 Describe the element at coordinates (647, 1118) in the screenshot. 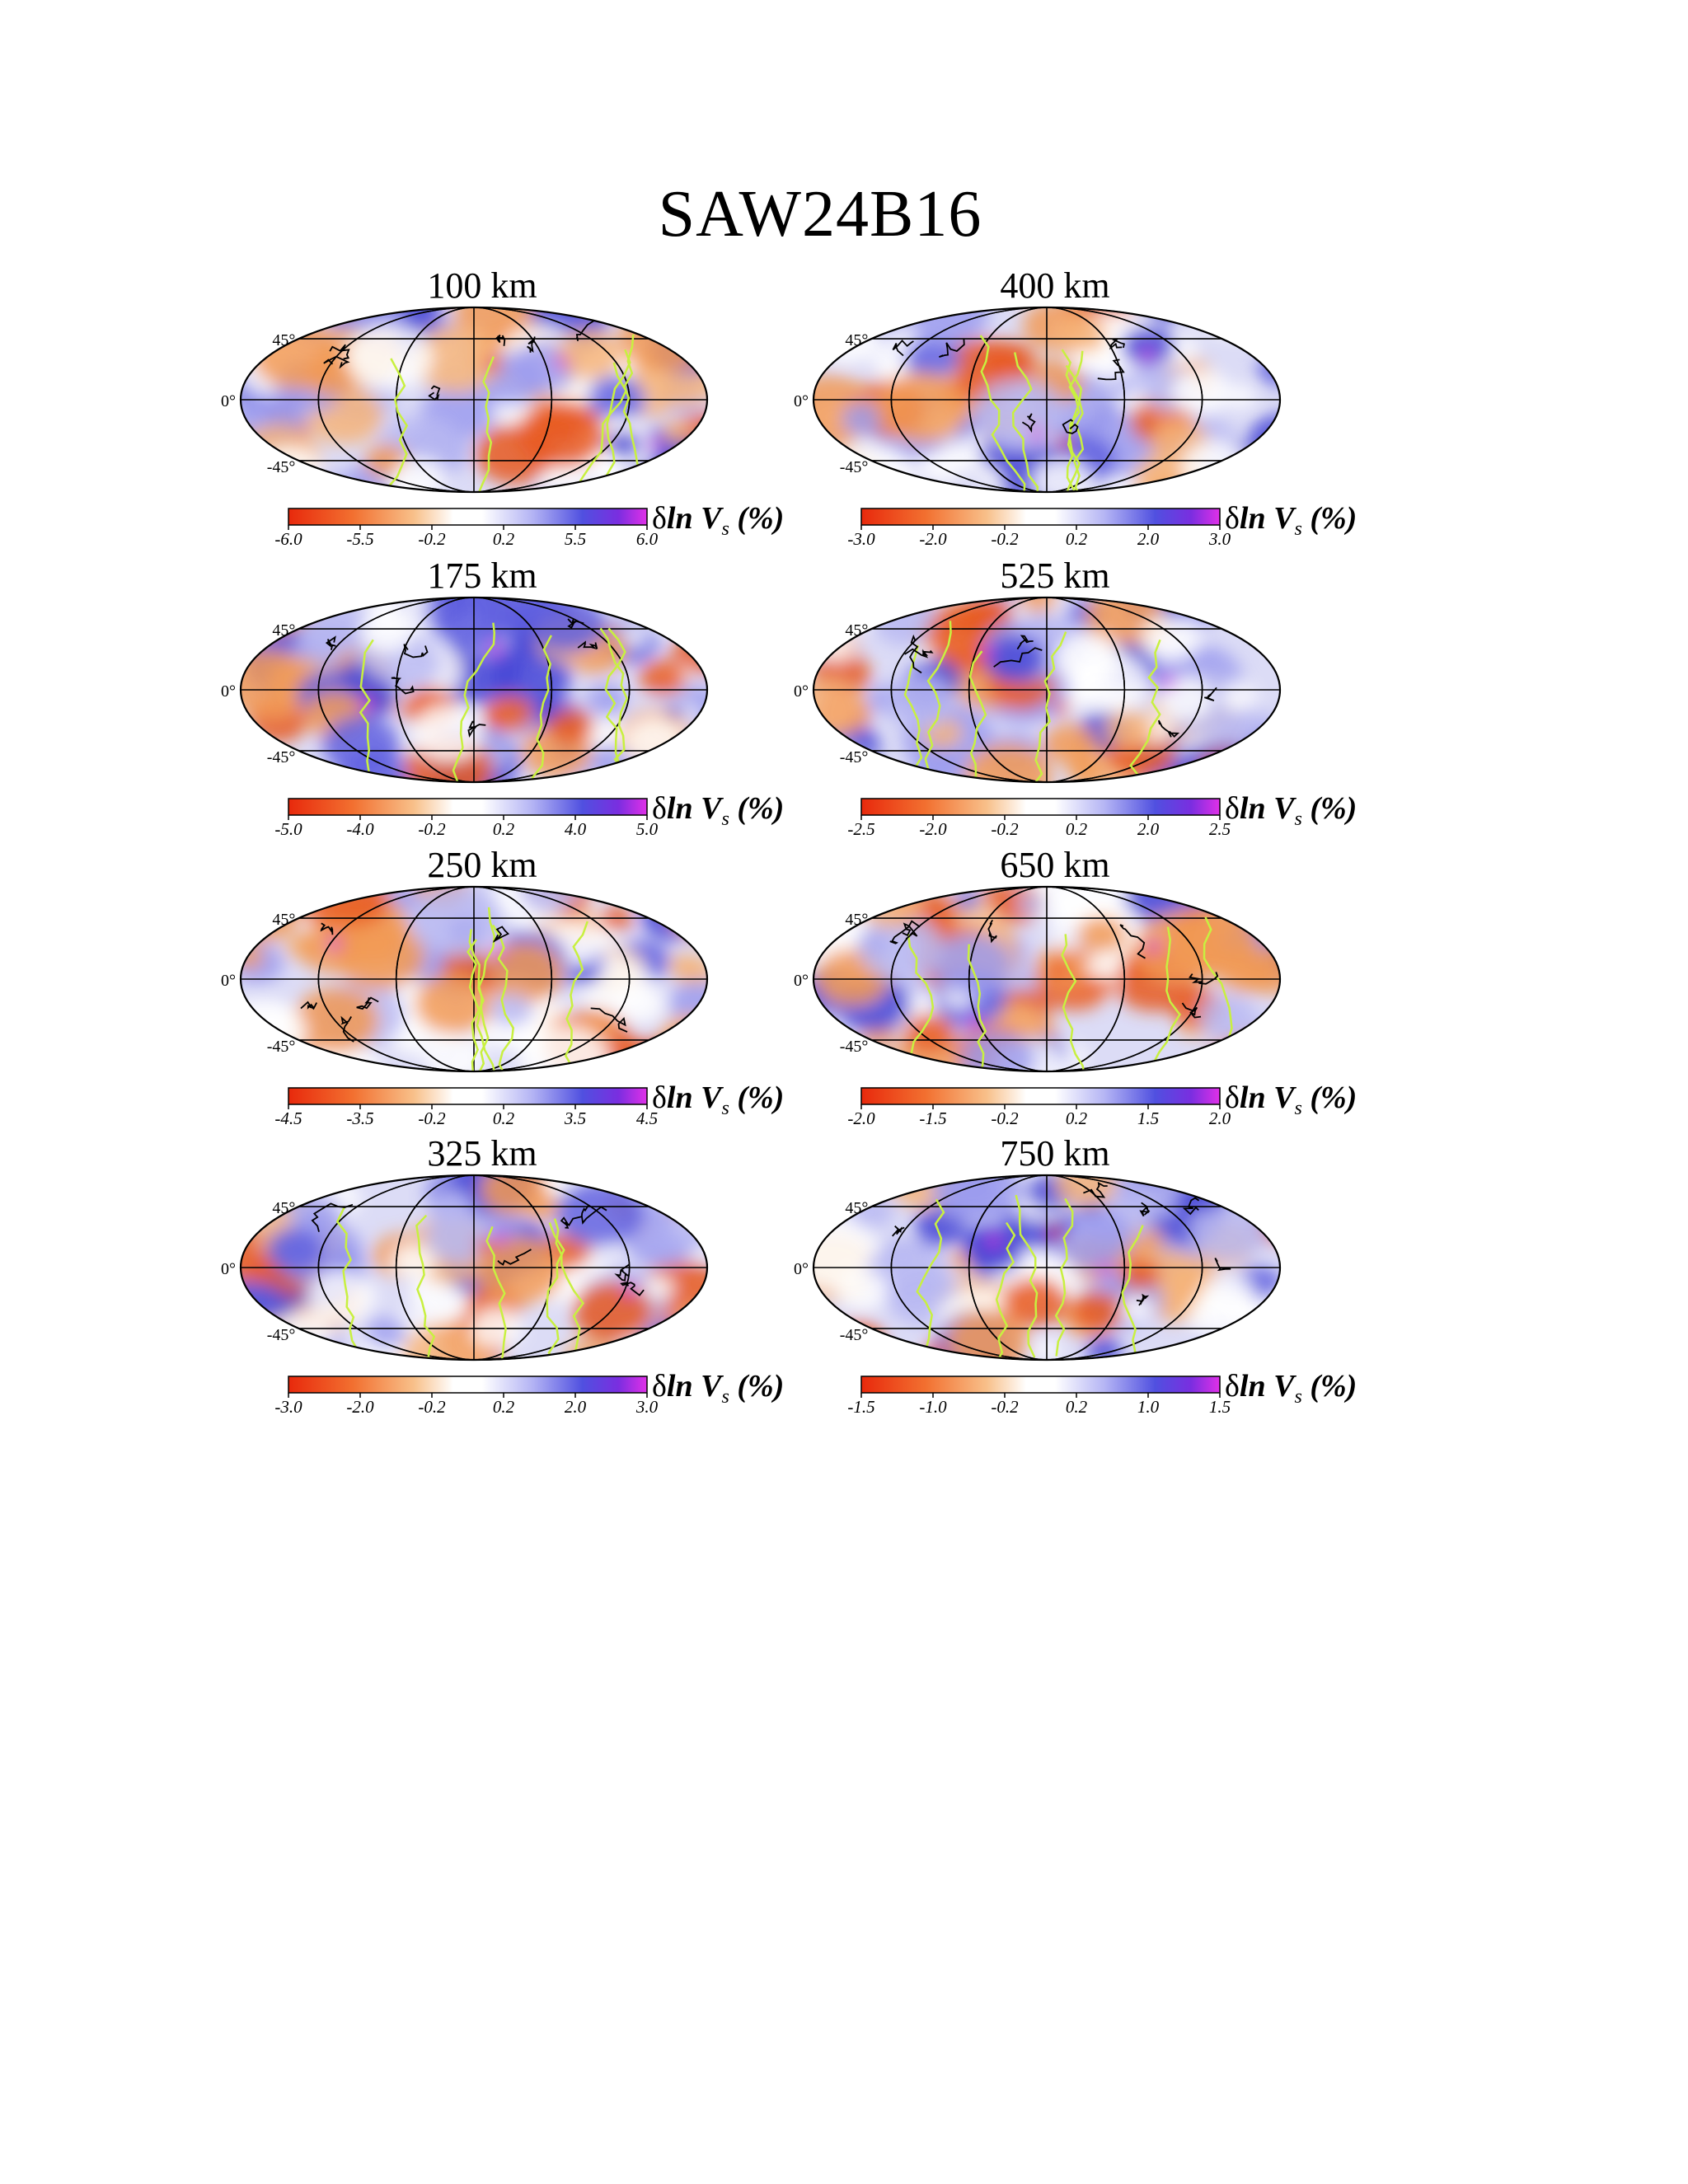

I see `colorbar-tick-label: 4.5` at that location.